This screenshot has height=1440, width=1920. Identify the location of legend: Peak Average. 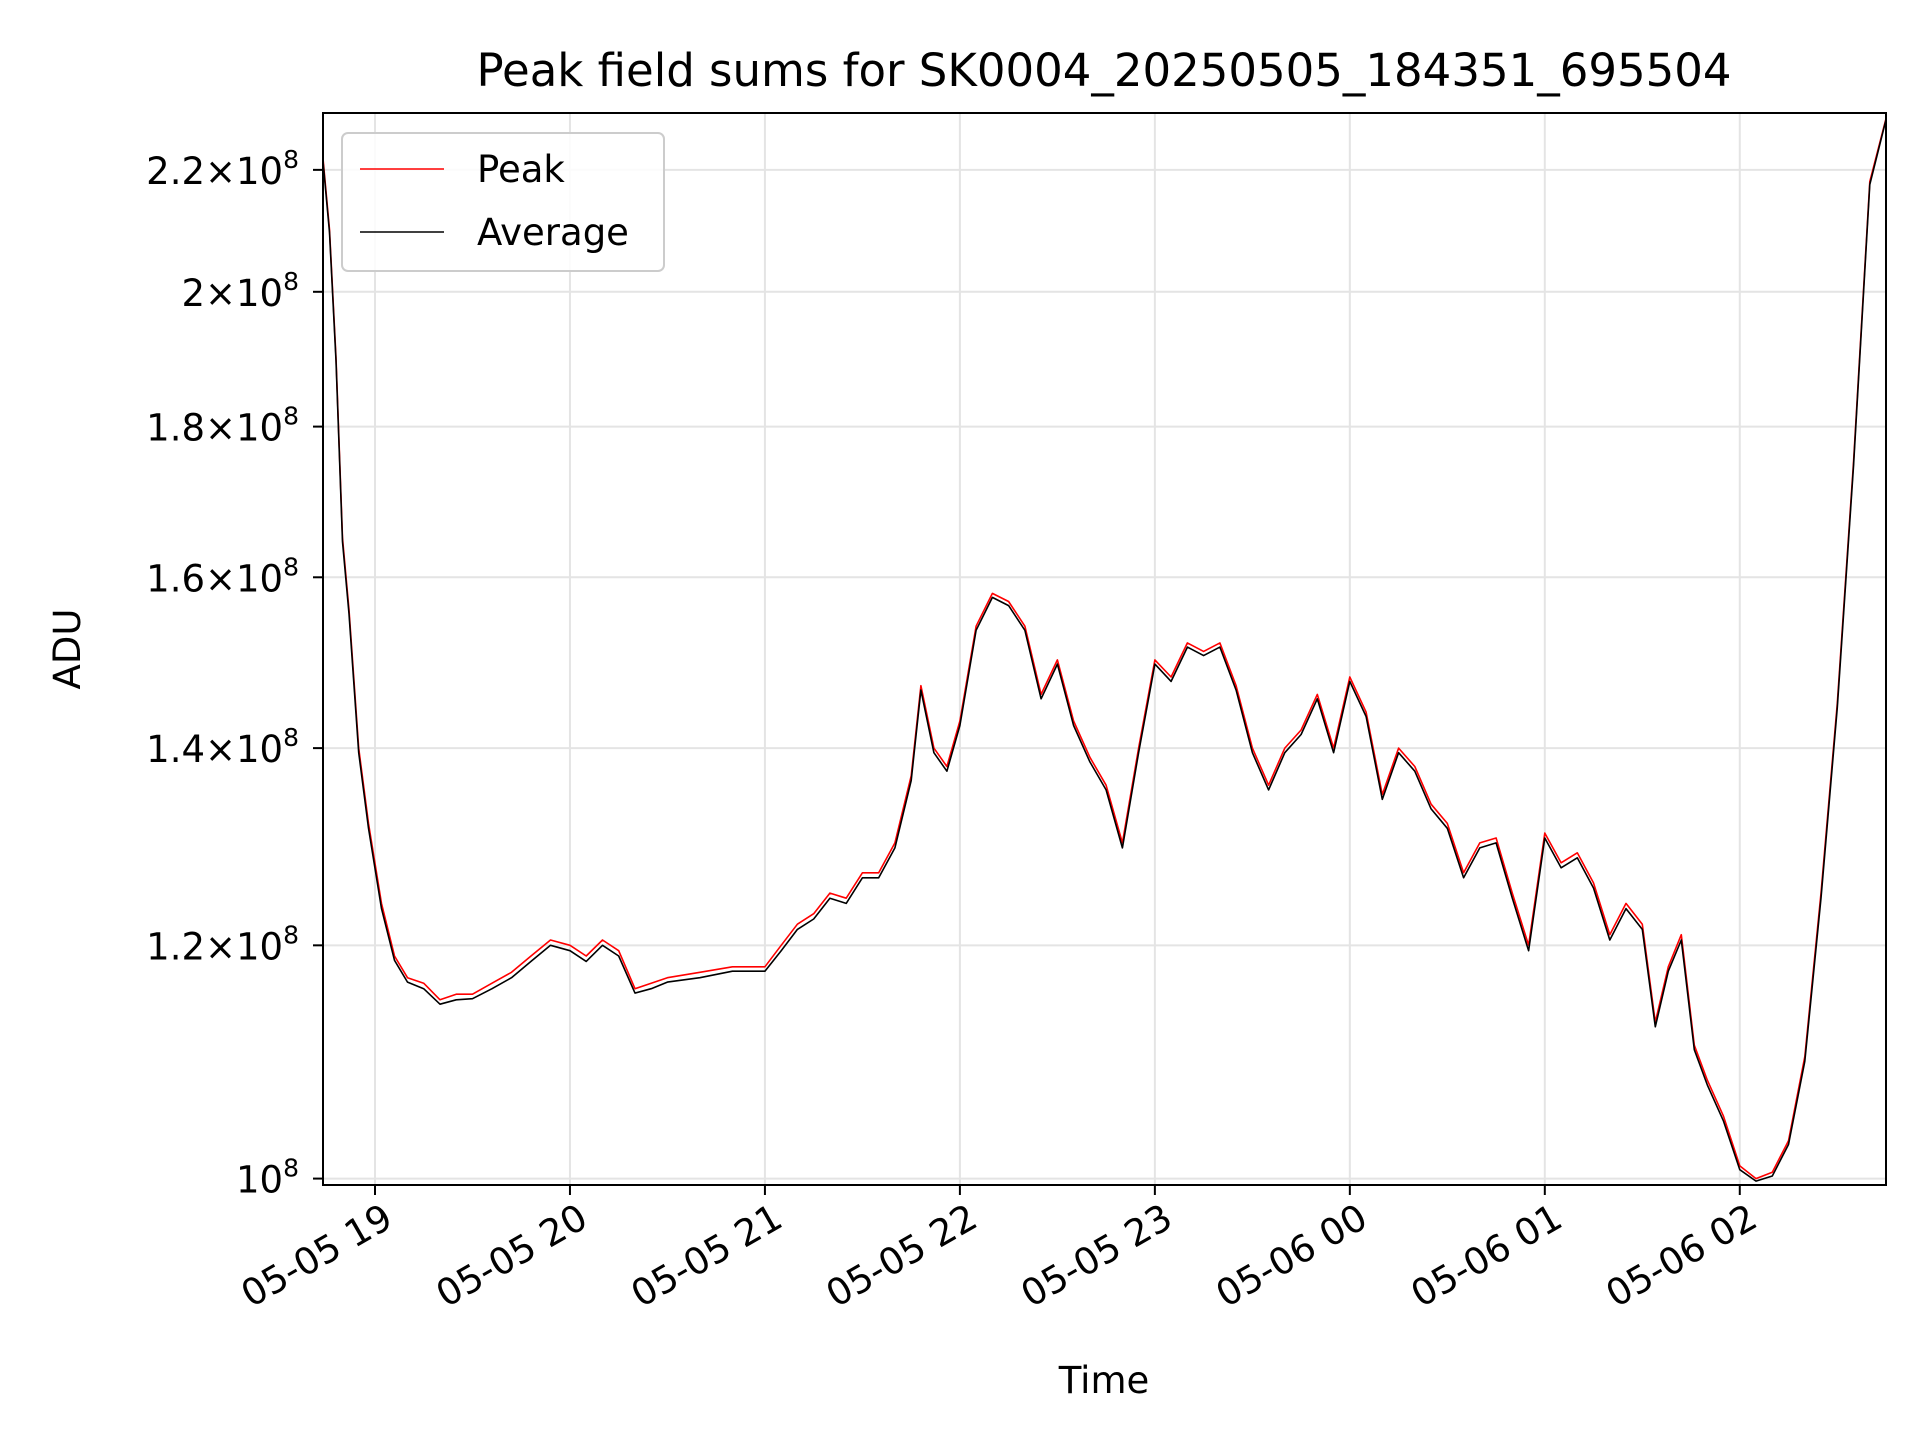
(503, 202).